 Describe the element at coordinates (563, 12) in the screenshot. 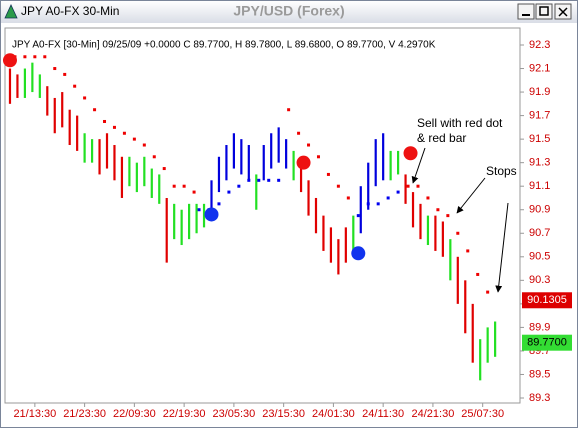

I see `close-icon` at that location.